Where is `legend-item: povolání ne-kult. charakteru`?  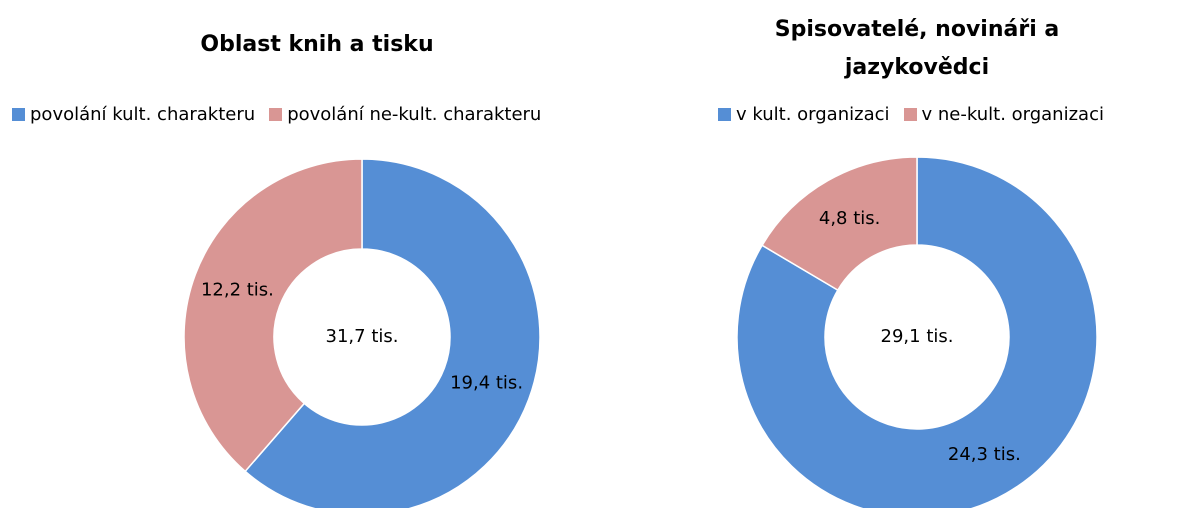
legend-item: povolání ne-kult. charakteru is located at coordinates (405, 114).